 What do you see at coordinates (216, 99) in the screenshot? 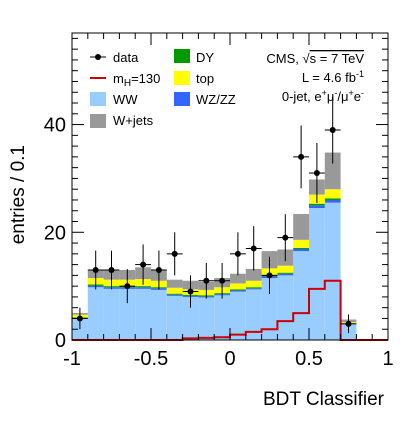
I see `legend-label-wzzz: WZ/ZZ` at bounding box center [216, 99].